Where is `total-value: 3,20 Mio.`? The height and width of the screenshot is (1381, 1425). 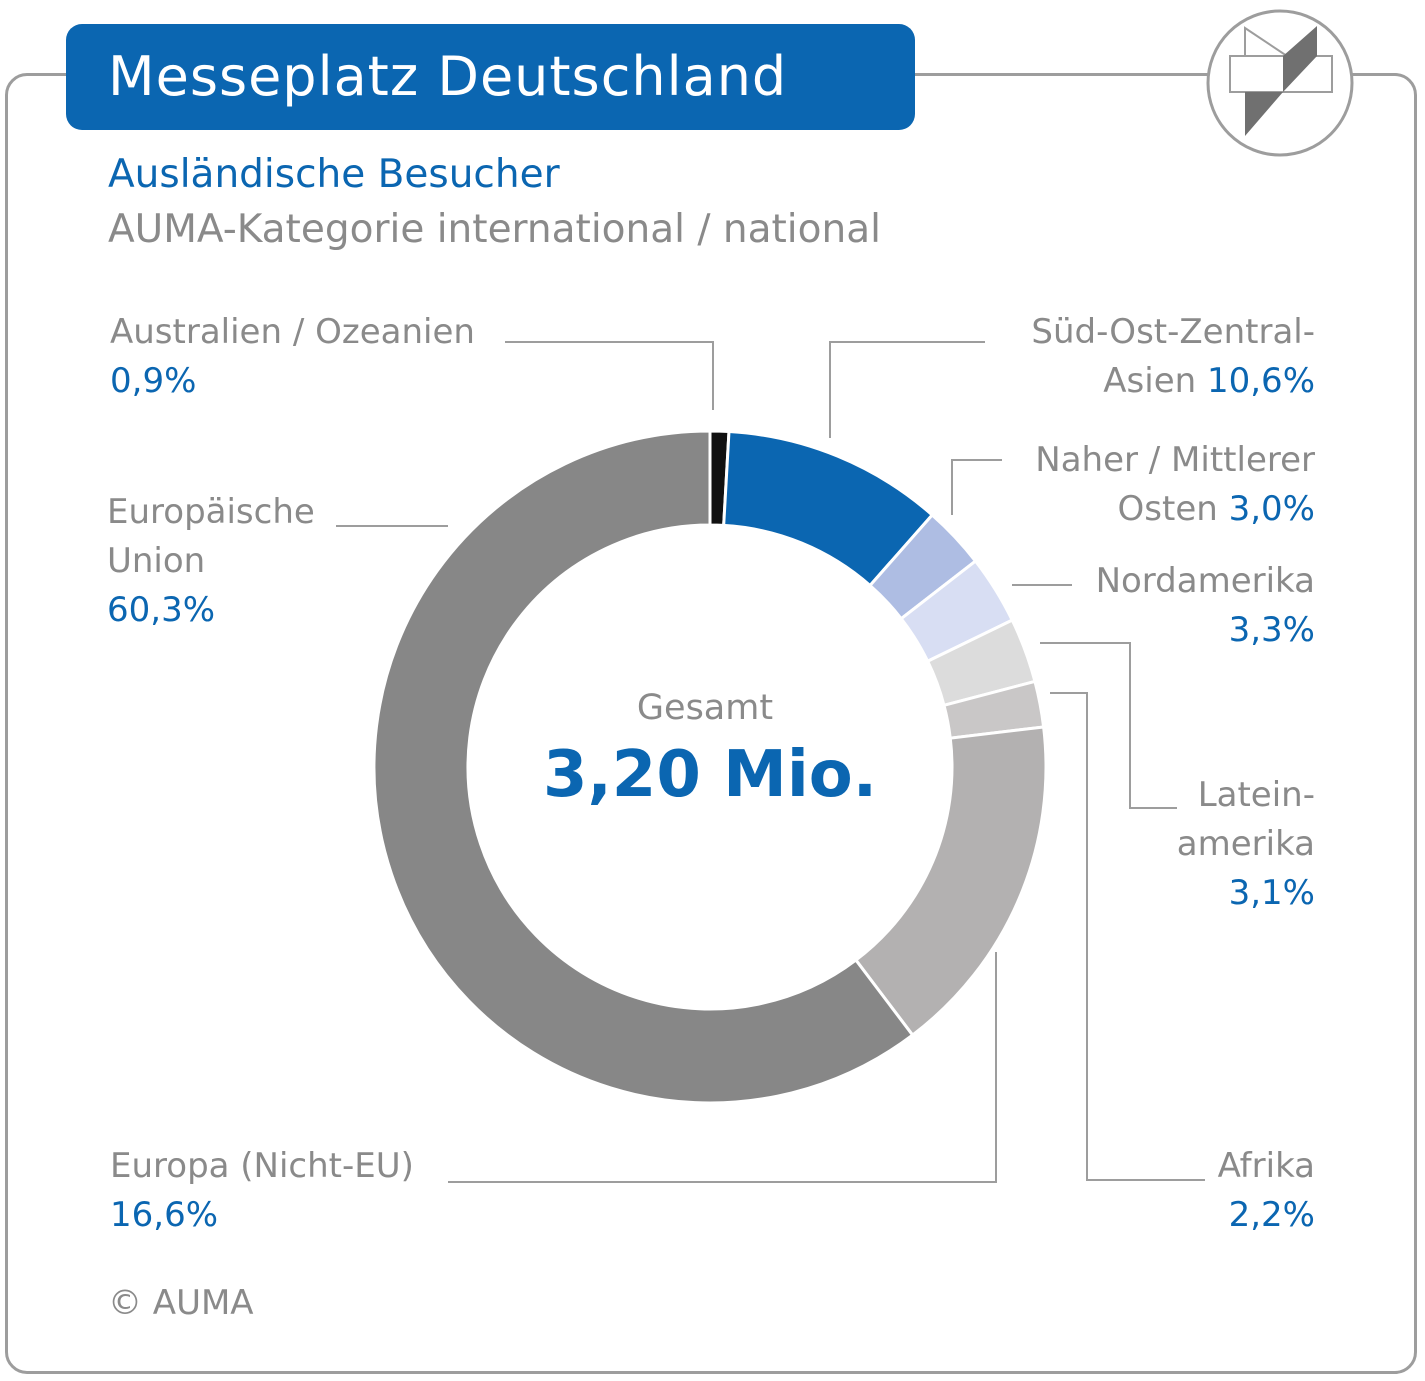
total-value: 3,20 Mio. is located at coordinates (710, 775).